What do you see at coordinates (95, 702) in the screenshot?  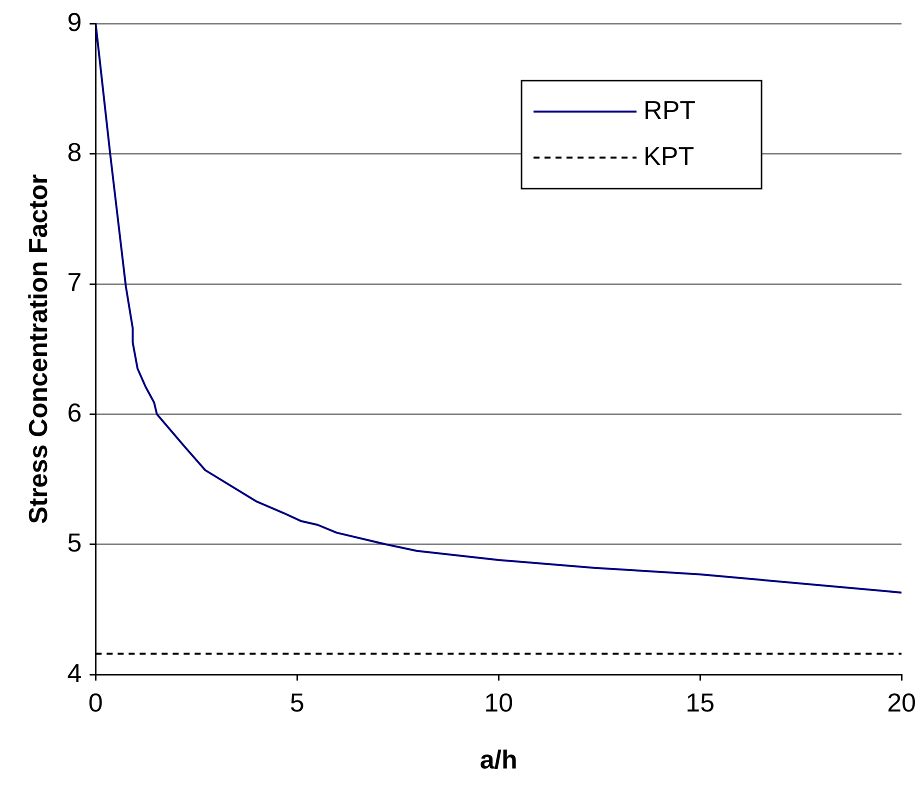 I see `x-tick-label: 0` at bounding box center [95, 702].